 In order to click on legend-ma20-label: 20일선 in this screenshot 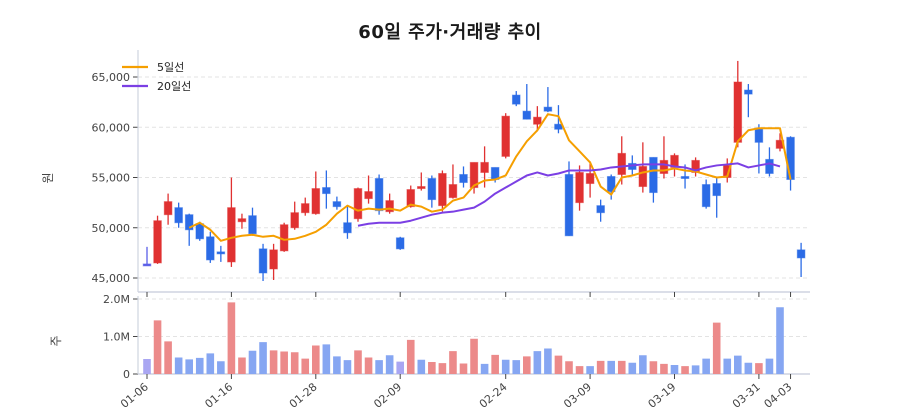, I will do `click(174, 86)`.